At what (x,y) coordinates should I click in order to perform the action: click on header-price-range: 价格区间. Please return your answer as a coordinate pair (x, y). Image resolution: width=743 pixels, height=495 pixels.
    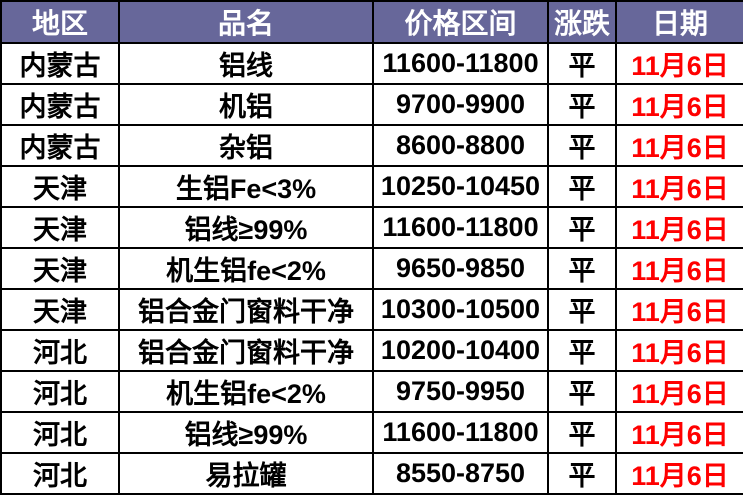
    Looking at the image, I should click on (460, 22).